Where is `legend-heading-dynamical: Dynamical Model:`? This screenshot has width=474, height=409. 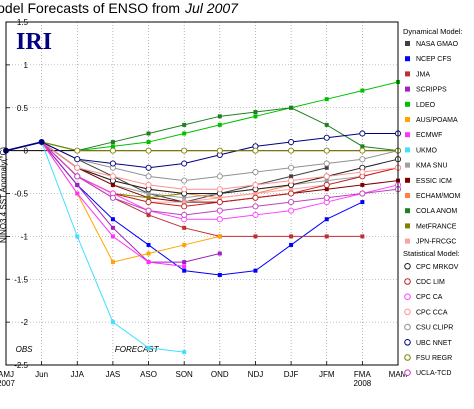
legend-heading-dynamical: Dynamical Model: is located at coordinates (433, 31).